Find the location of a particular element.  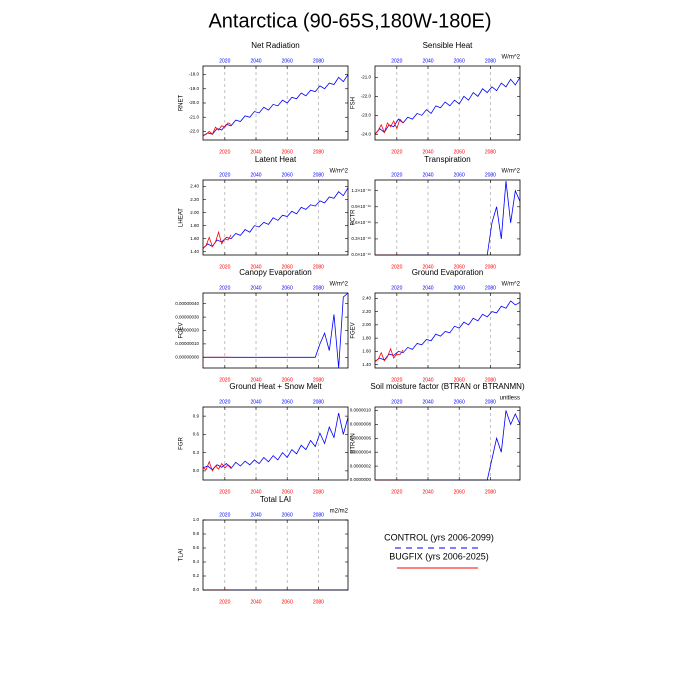

y-tick-label: 0.00000040 is located at coordinates (187, 303).